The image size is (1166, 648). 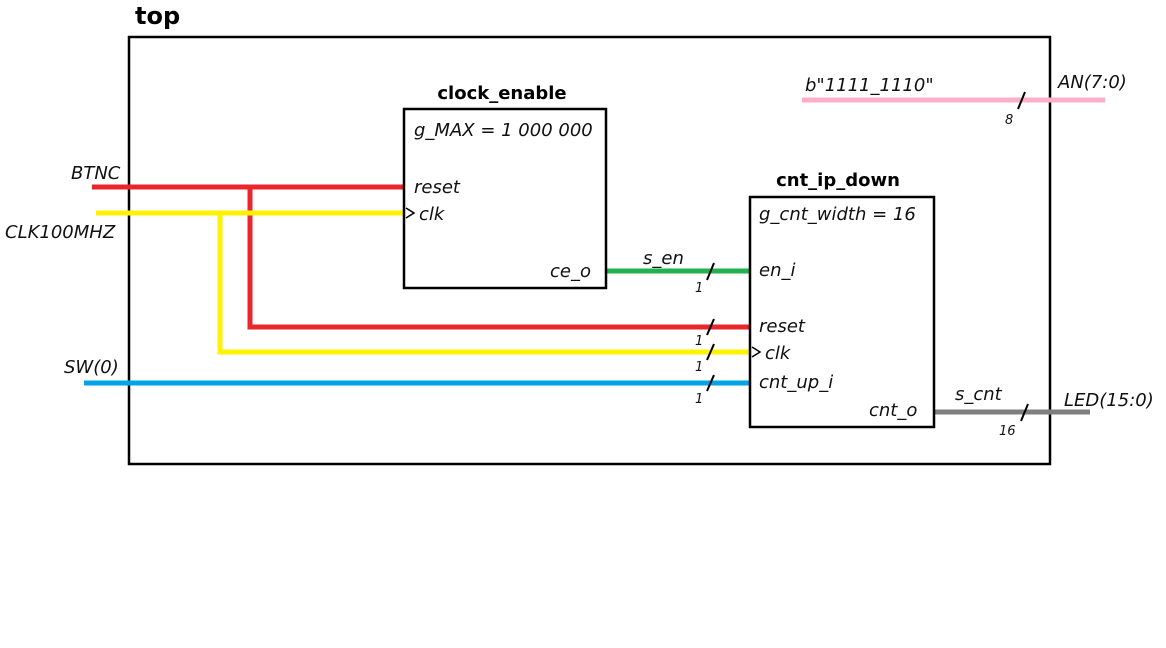 What do you see at coordinates (1092, 82) in the screenshot?
I see `an-output-label: AN(7:0)` at bounding box center [1092, 82].